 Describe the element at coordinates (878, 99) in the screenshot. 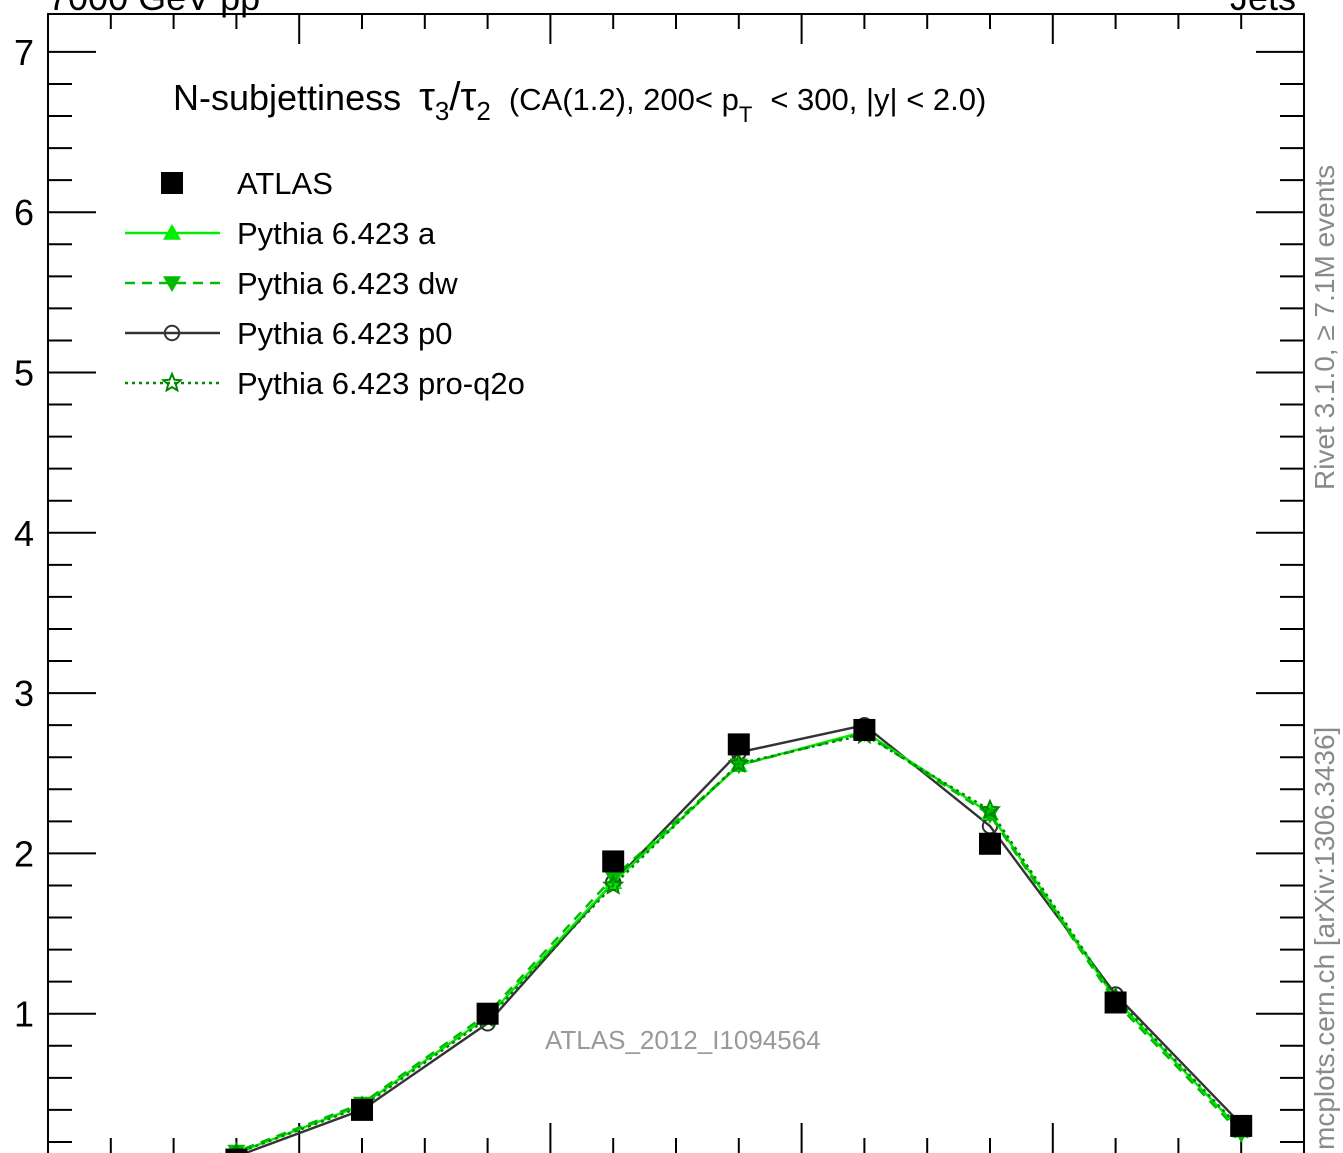

I see `title-close: < 300, |y| < 2.0)` at that location.